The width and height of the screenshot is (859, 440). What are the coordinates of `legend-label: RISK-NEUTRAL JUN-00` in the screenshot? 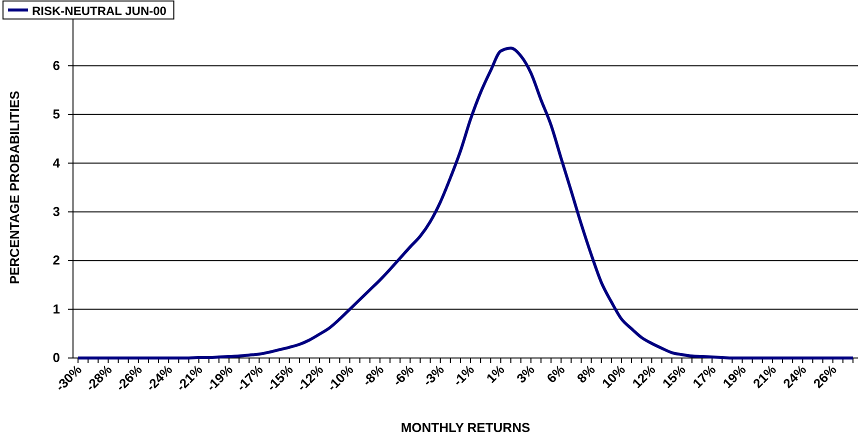 It's located at (99, 11).